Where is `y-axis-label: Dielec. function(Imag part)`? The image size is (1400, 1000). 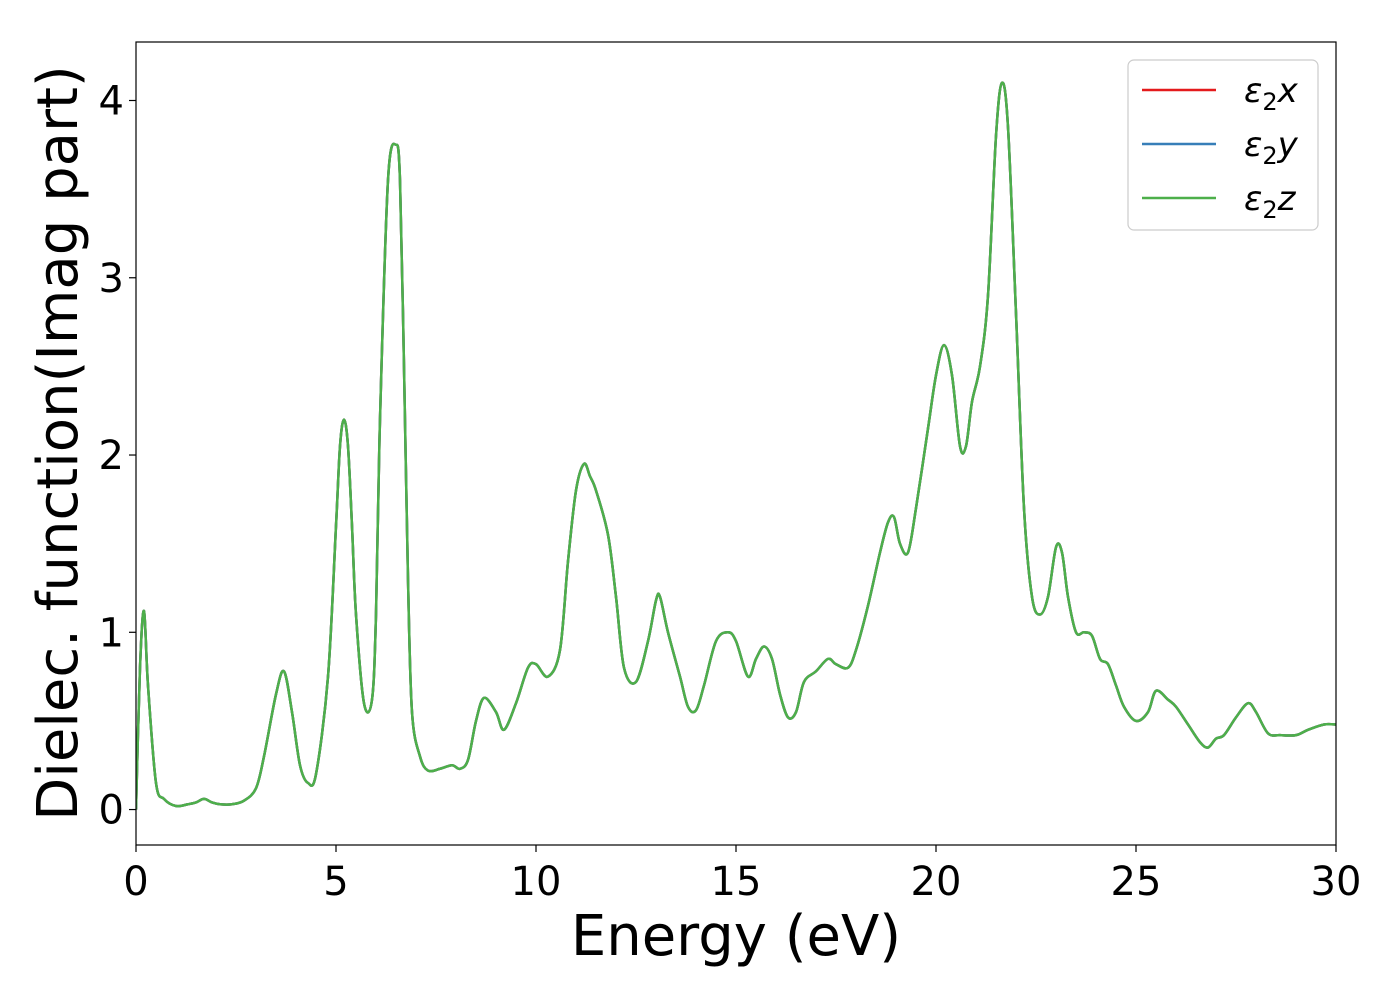 y-axis-label: Dielec. function(Imag part) is located at coordinates (58, 443).